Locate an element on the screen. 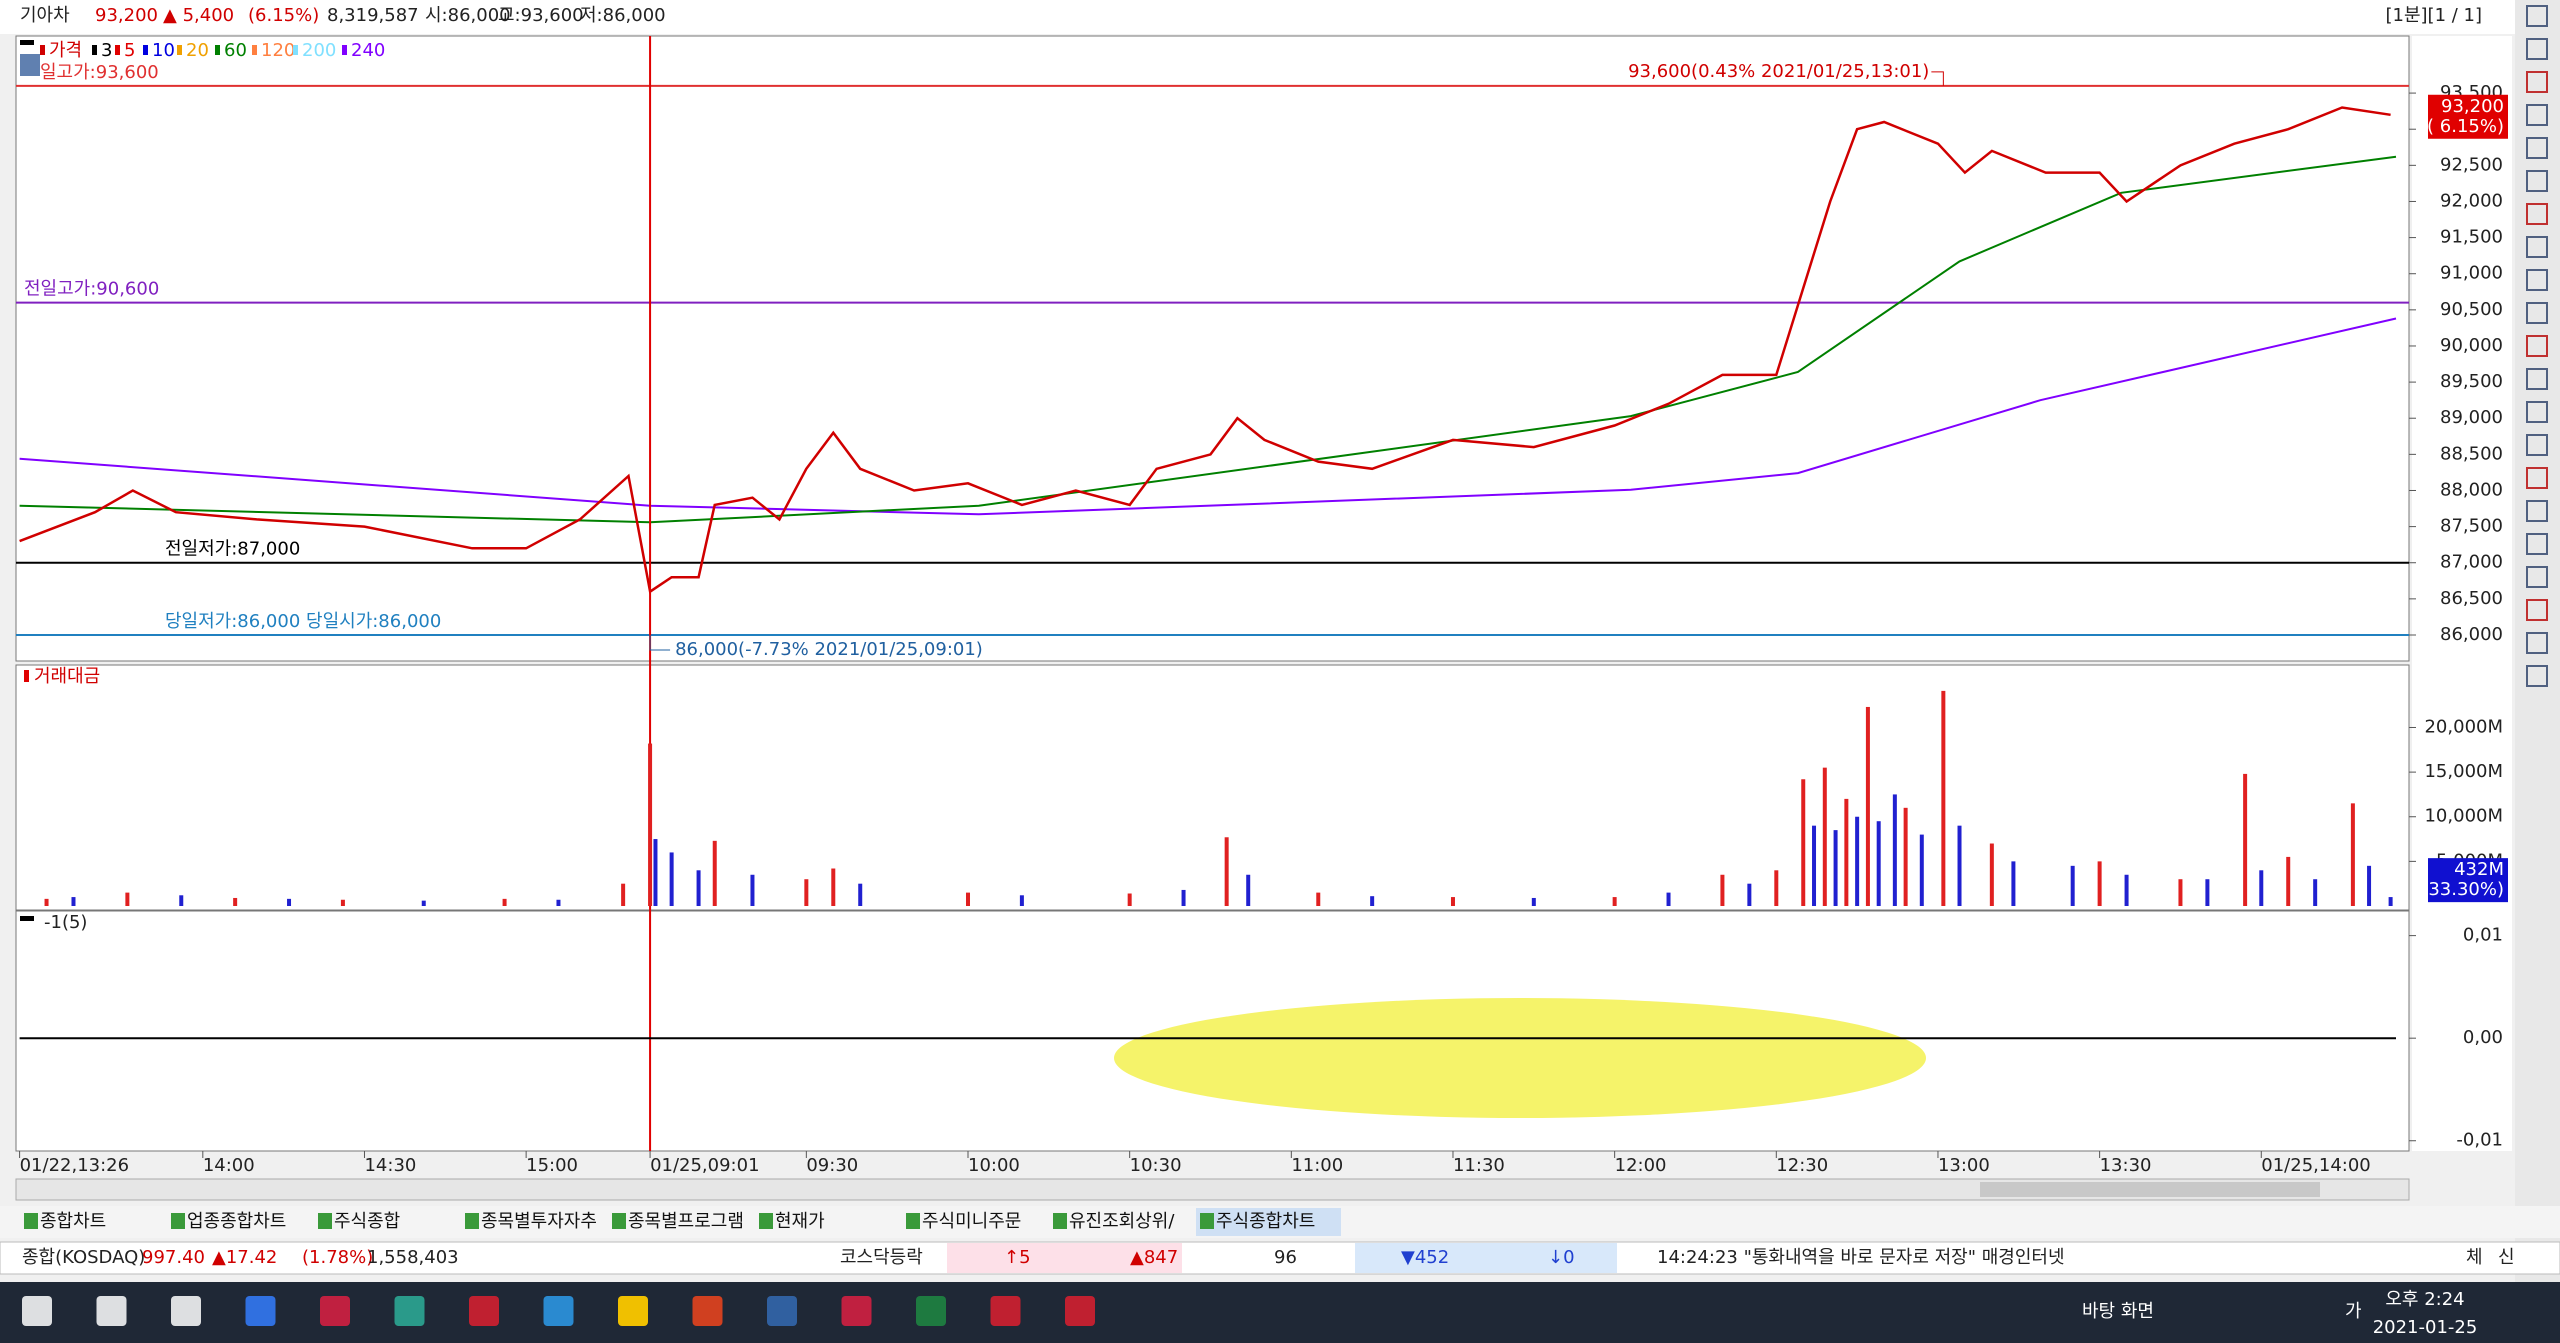 Image resolution: width=2560 pixels, height=1343 pixels. tab-label: 유진조회상위/ is located at coordinates (1122, 1221).